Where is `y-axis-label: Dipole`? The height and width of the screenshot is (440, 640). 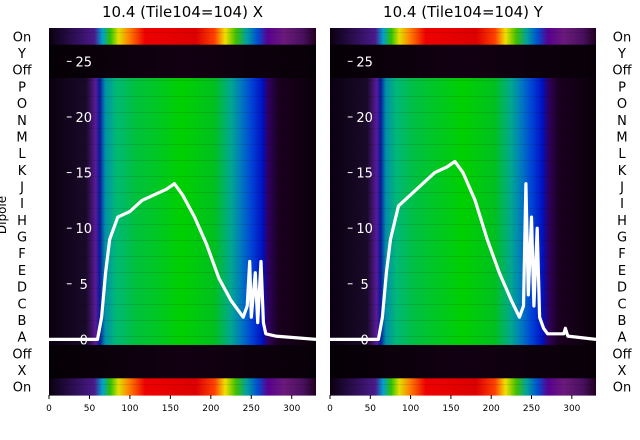 y-axis-label: Dipole is located at coordinates (4, 215).